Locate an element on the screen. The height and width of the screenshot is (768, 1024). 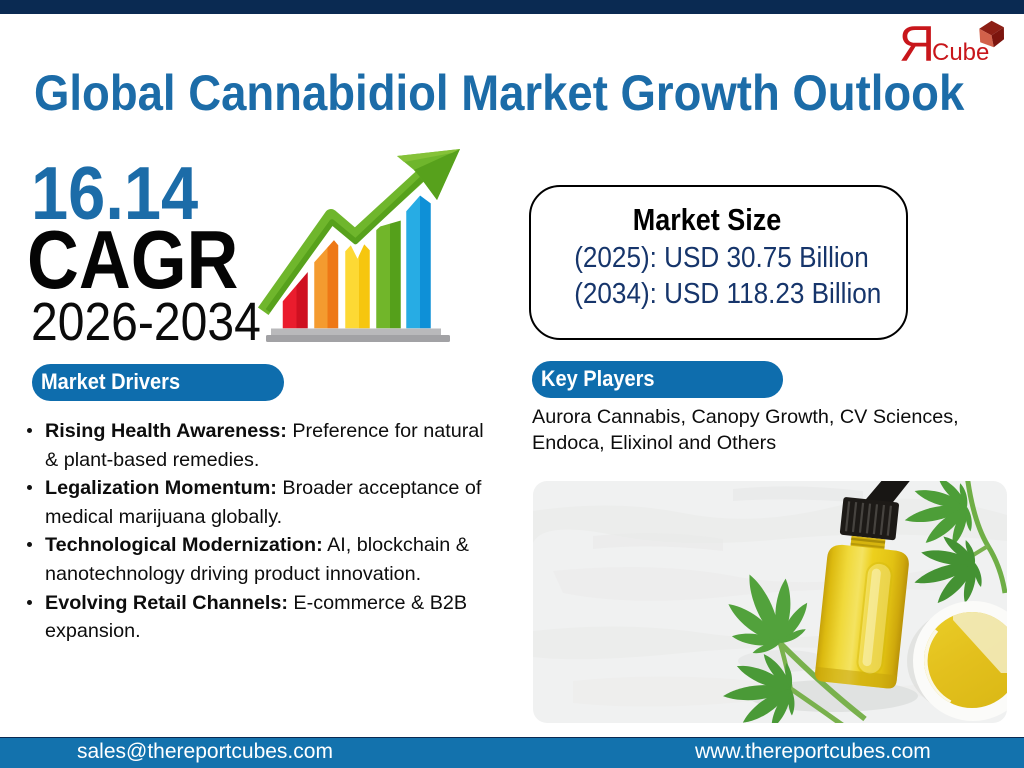
svg-text: Cube is located at coordinates (960, 51).